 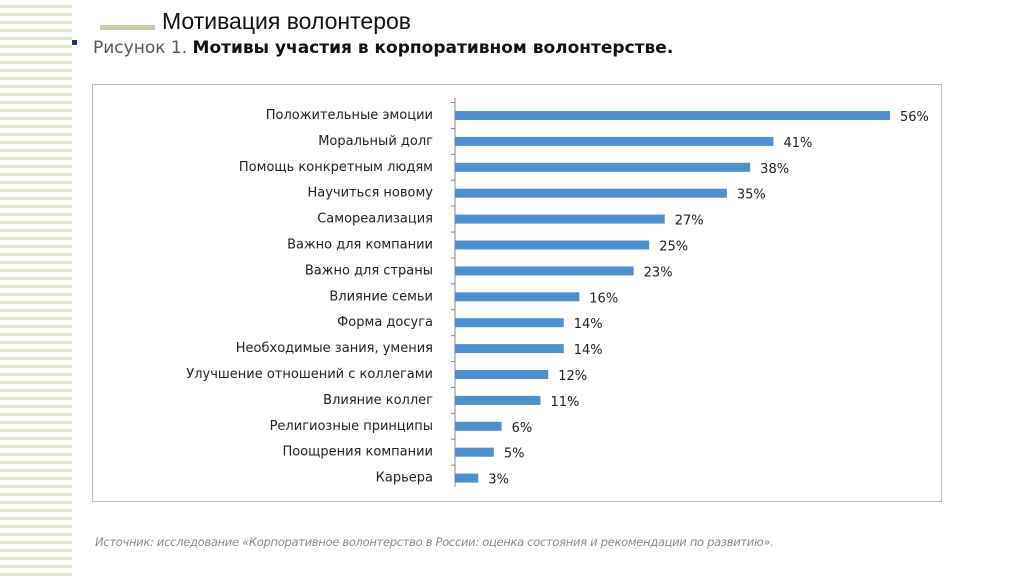 I want to click on slide-title: Мотивация волонтеров, so click(x=286, y=21).